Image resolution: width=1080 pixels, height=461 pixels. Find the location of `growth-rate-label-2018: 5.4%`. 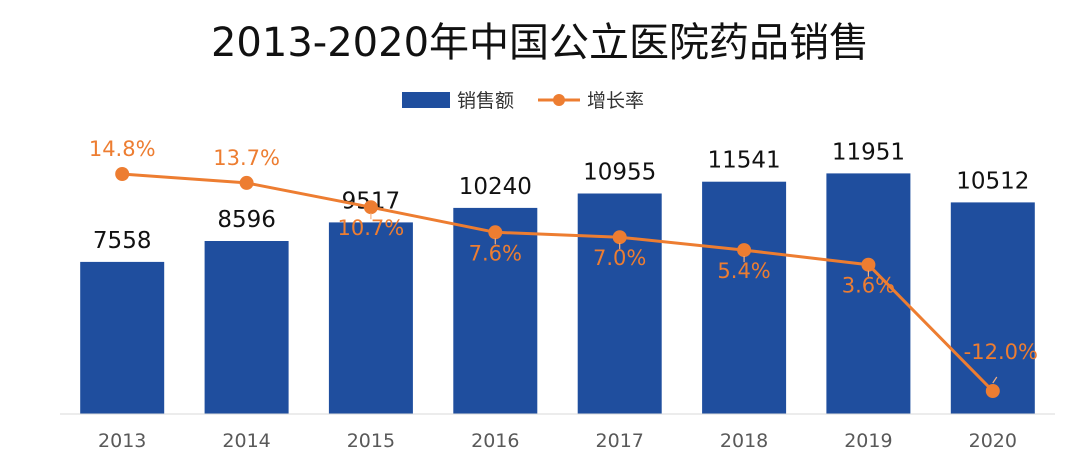

growth-rate-label-2018: 5.4% is located at coordinates (743, 271).